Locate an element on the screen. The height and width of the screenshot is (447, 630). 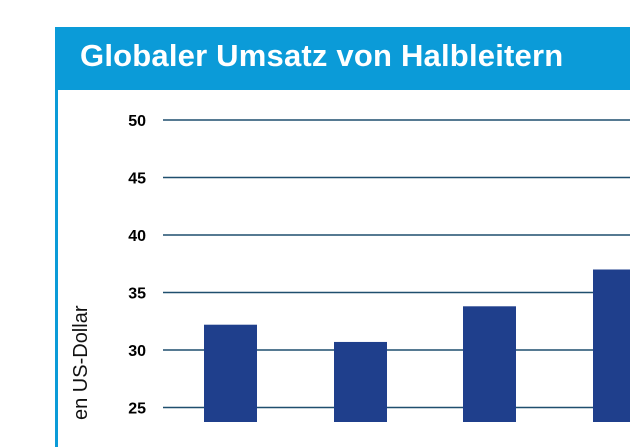
chart-title-bar is located at coordinates (342, 58).